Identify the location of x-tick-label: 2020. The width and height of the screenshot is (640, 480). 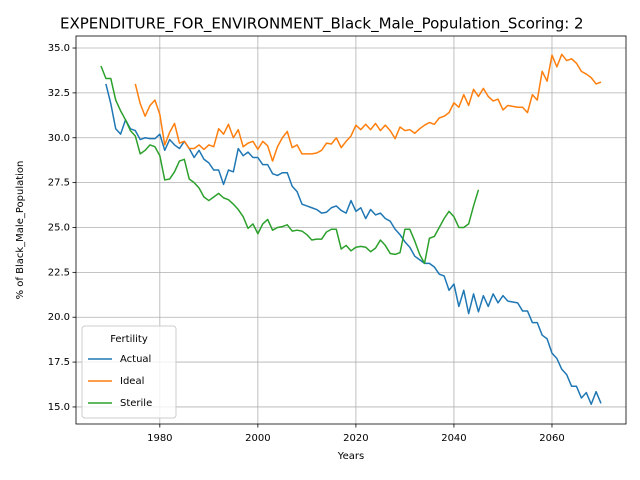
(355, 438).